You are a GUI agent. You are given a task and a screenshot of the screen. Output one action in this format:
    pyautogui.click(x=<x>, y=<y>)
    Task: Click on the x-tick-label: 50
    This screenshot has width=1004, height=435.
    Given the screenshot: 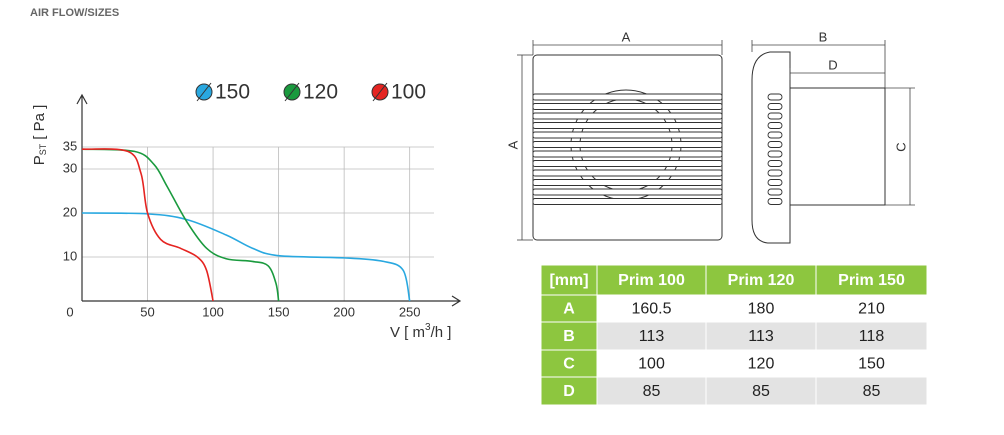 What is the action you would take?
    pyautogui.click(x=147, y=311)
    